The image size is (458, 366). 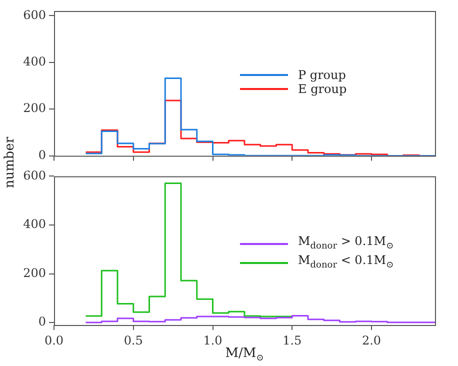 What do you see at coordinates (346, 244) in the screenshot?
I see `legend-label: M$_{donor}$ > 0.1M$_{⊙}$` at bounding box center [346, 244].